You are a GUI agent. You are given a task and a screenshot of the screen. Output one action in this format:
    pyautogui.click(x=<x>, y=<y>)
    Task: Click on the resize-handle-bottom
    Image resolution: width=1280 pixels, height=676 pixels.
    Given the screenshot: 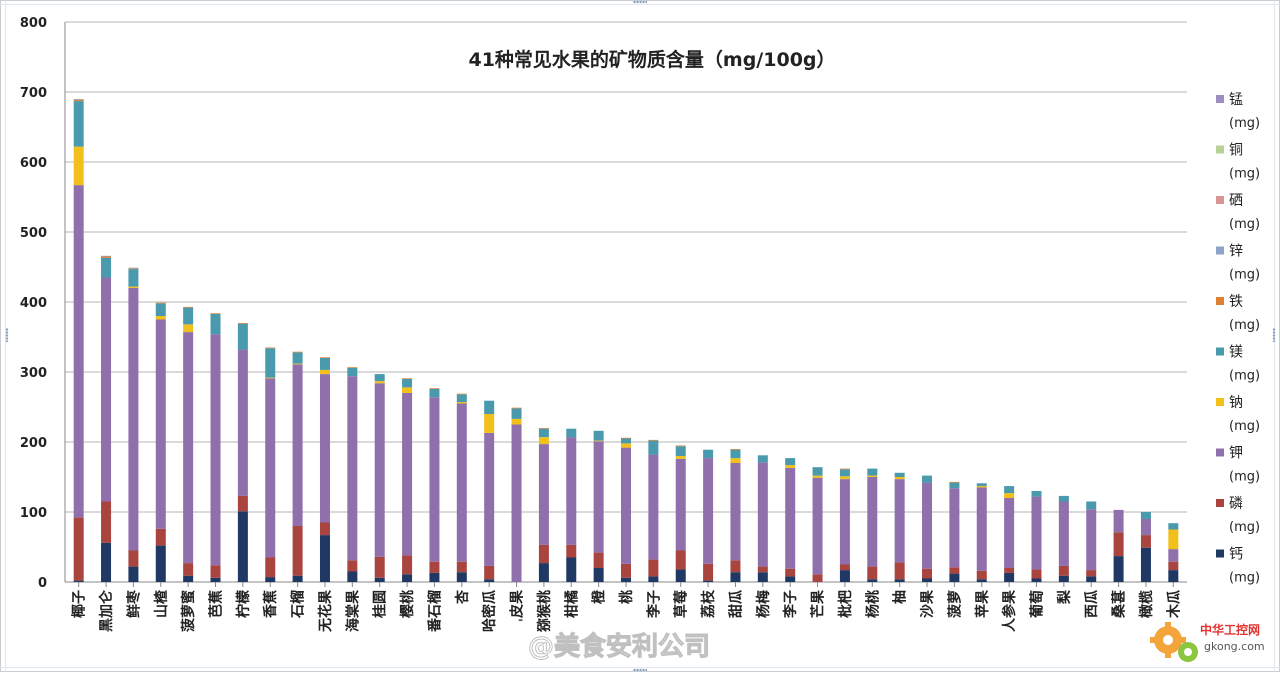 What is the action you would take?
    pyautogui.click(x=640, y=670)
    